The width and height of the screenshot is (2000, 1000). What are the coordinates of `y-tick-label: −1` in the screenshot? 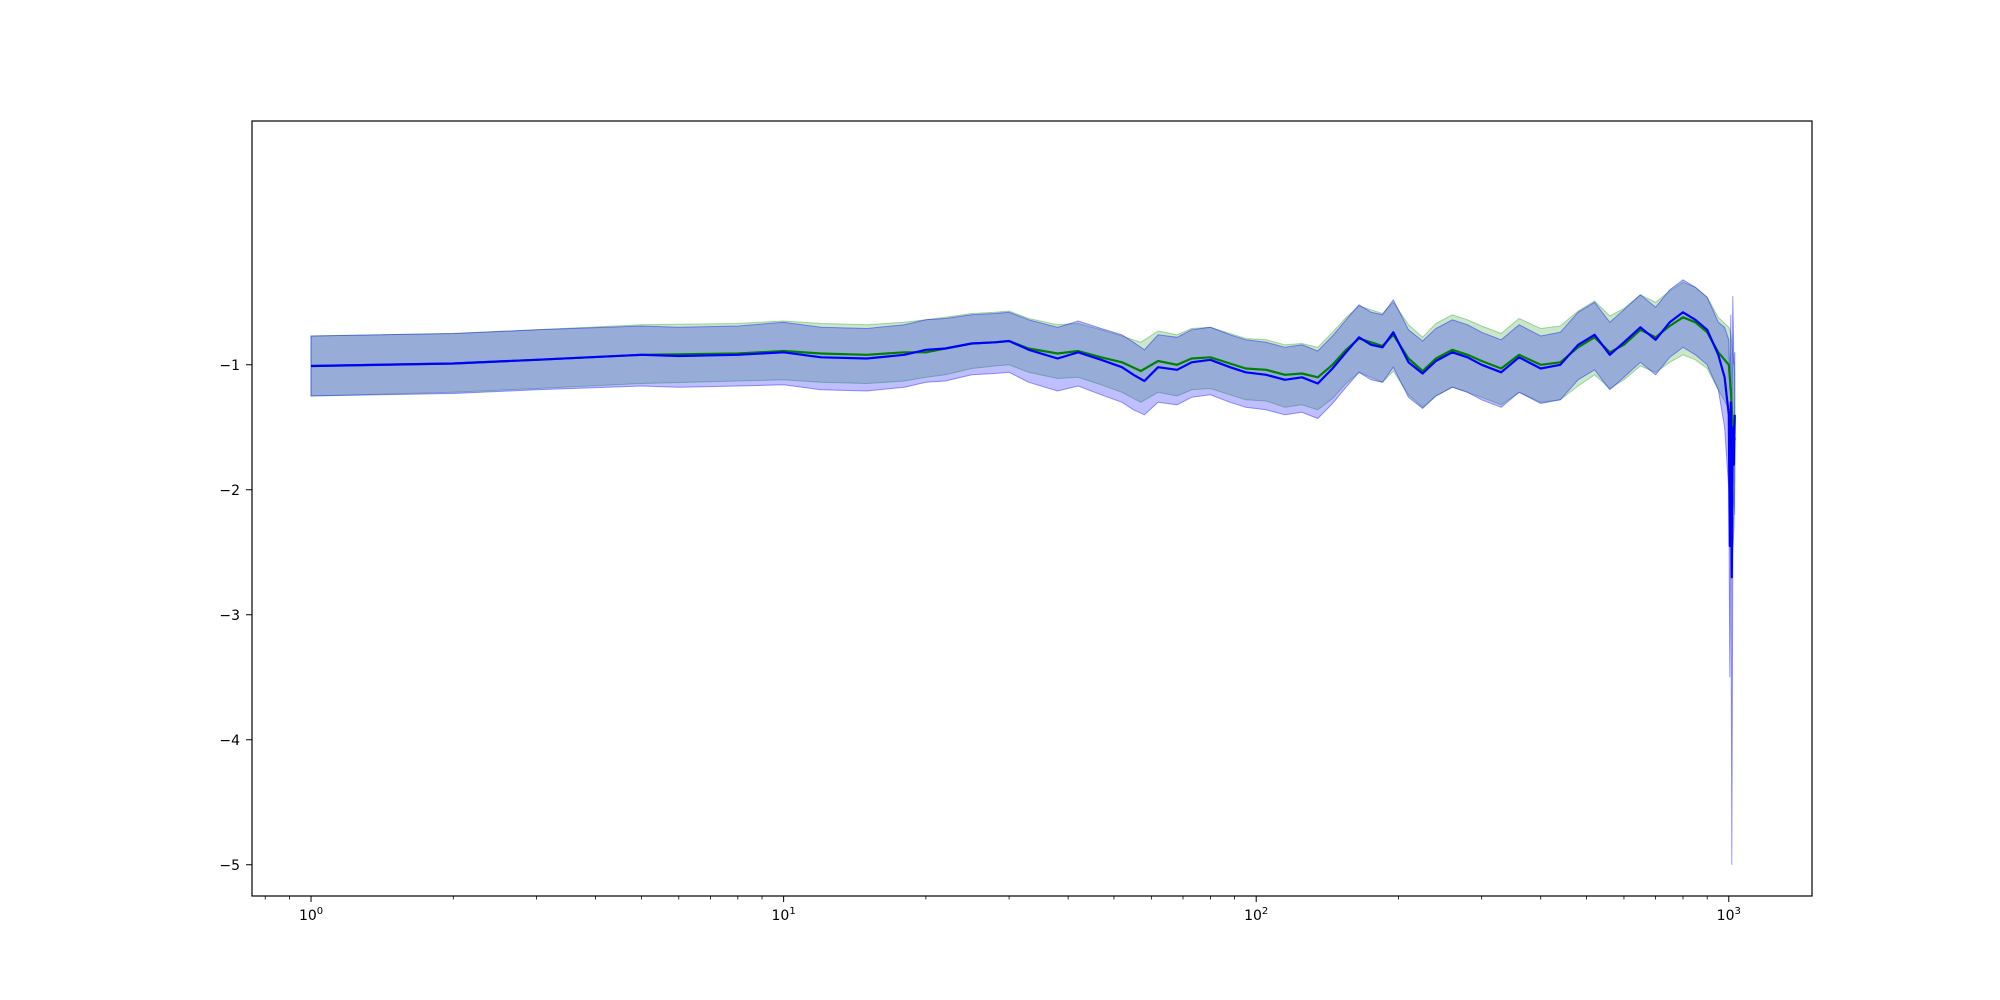 It's located at (229, 366).